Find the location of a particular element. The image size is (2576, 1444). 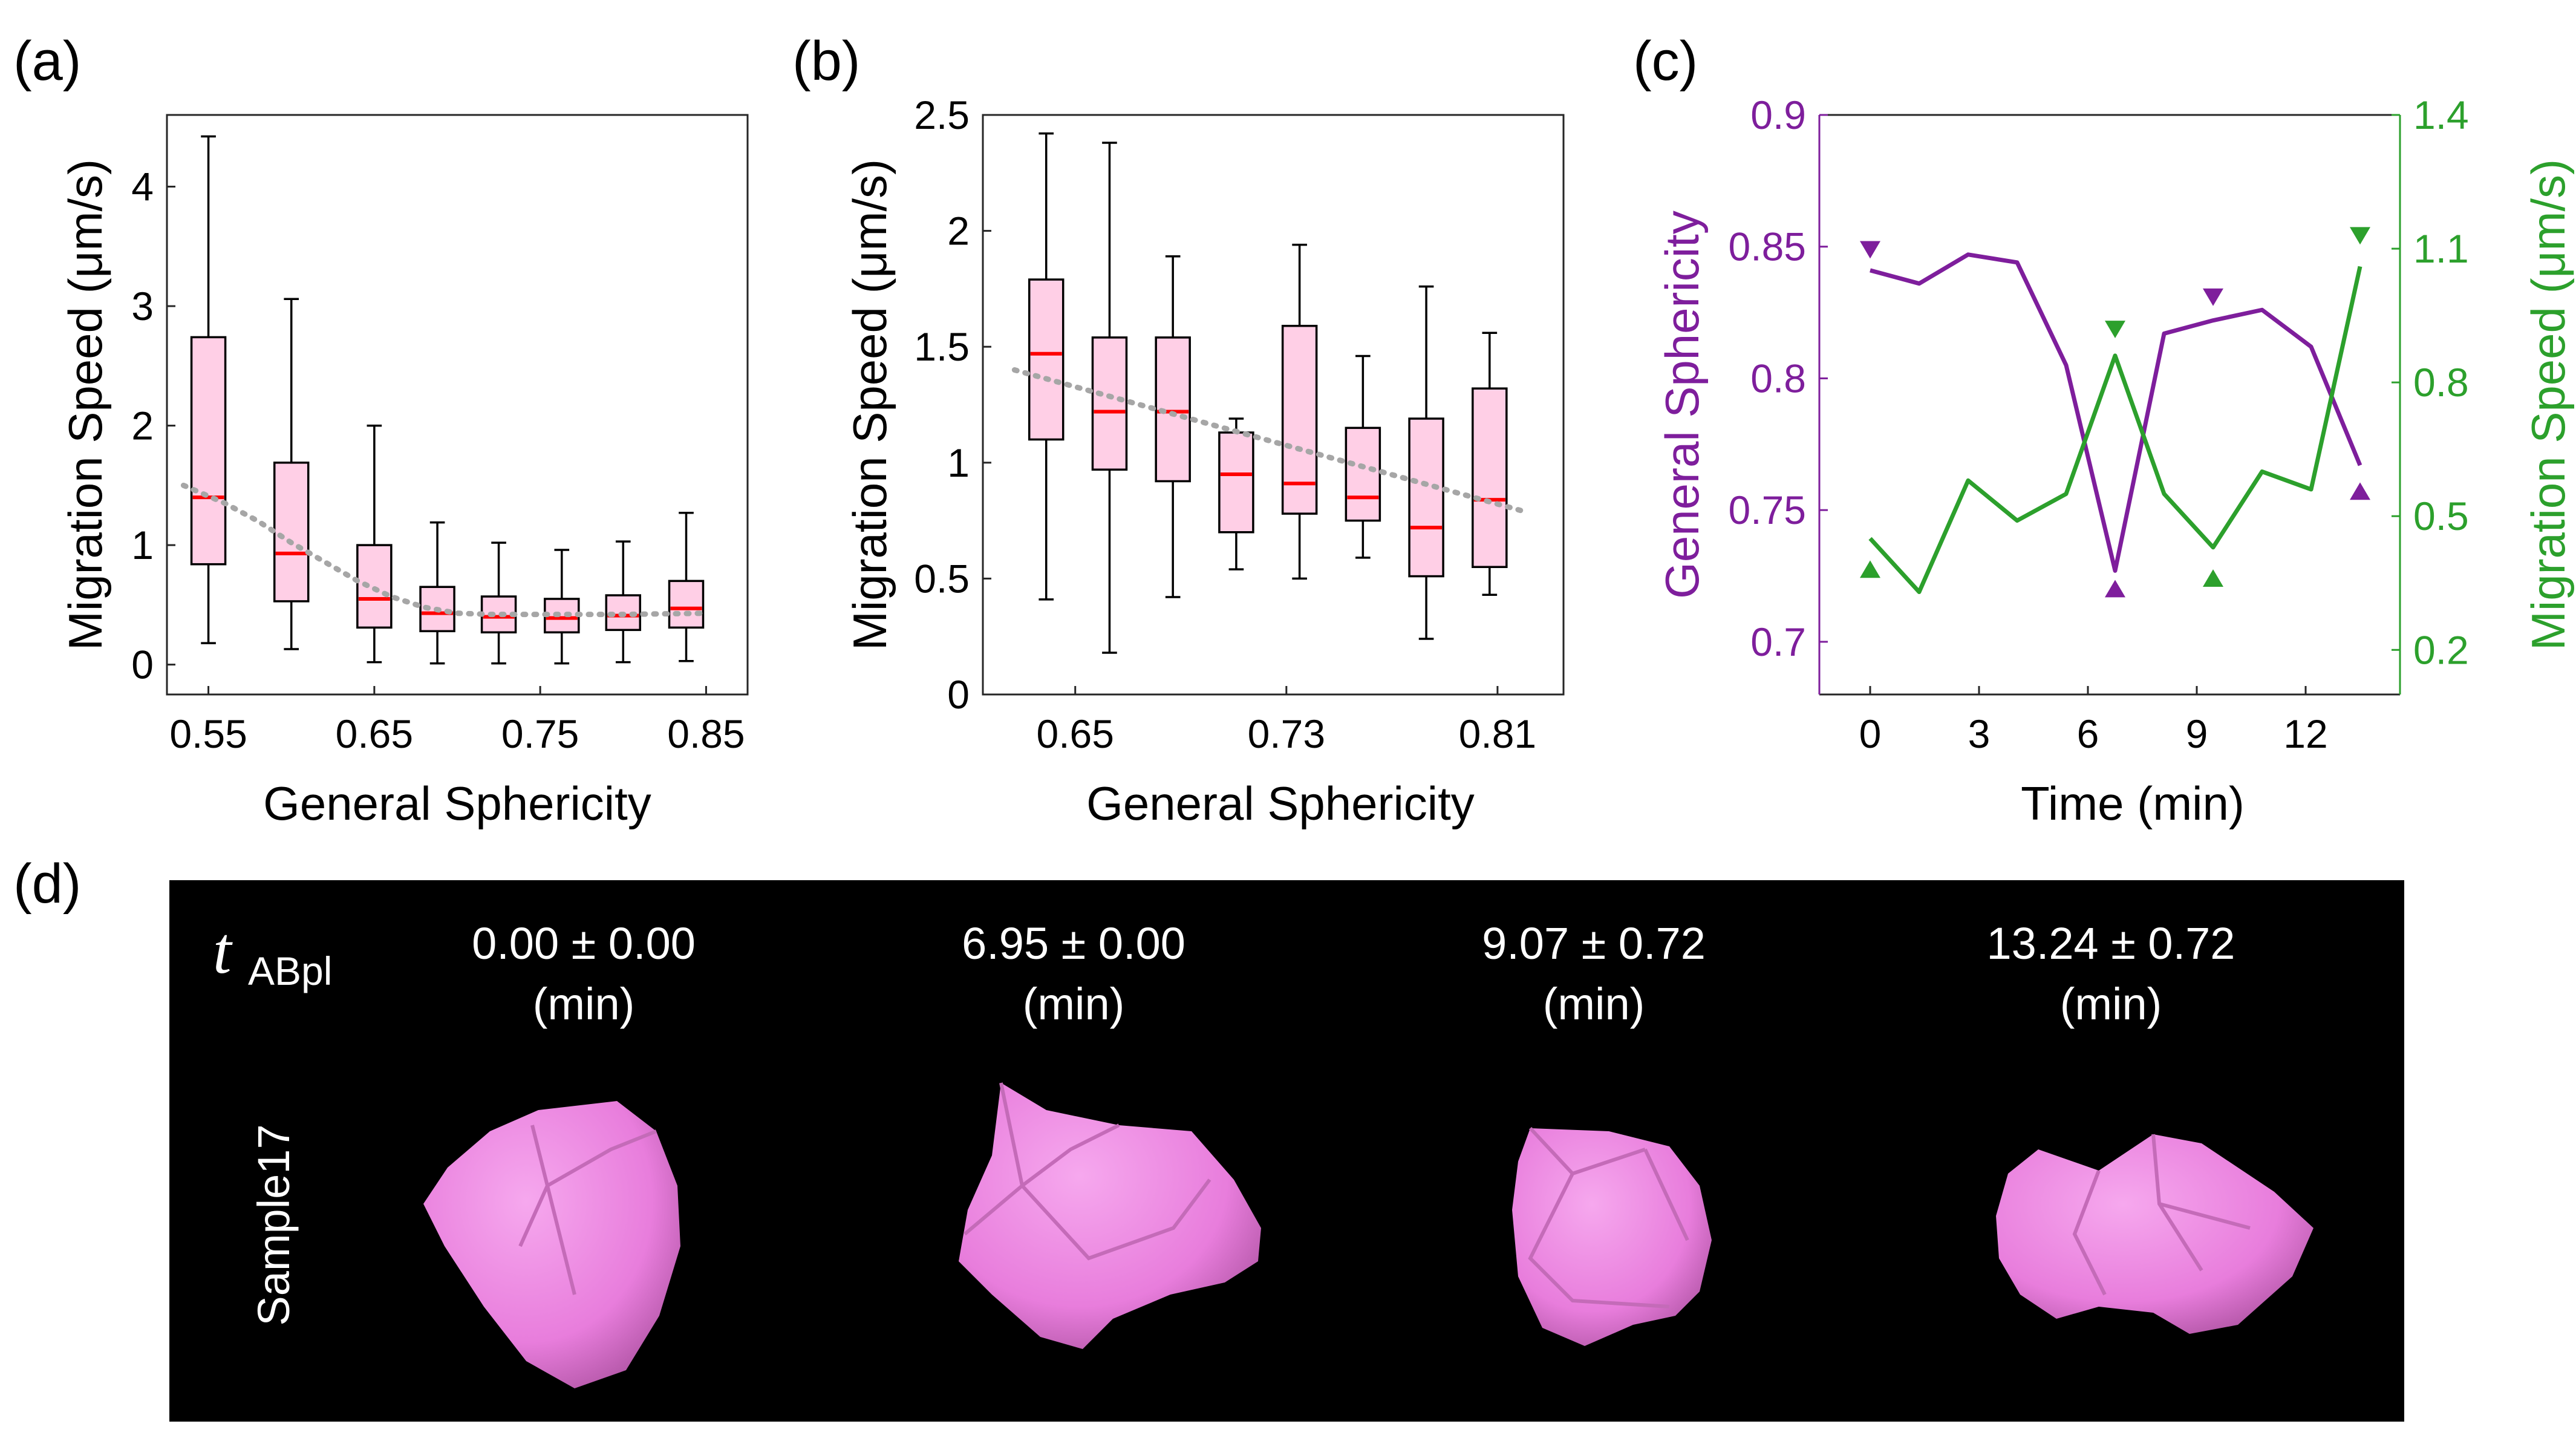

x-tick-label: 3 is located at coordinates (1979, 733).